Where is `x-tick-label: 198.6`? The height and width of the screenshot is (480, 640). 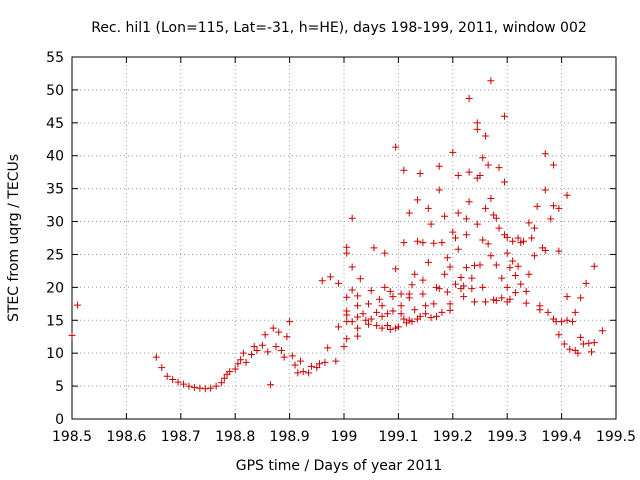
x-tick-label: 198.6 is located at coordinates (126, 437).